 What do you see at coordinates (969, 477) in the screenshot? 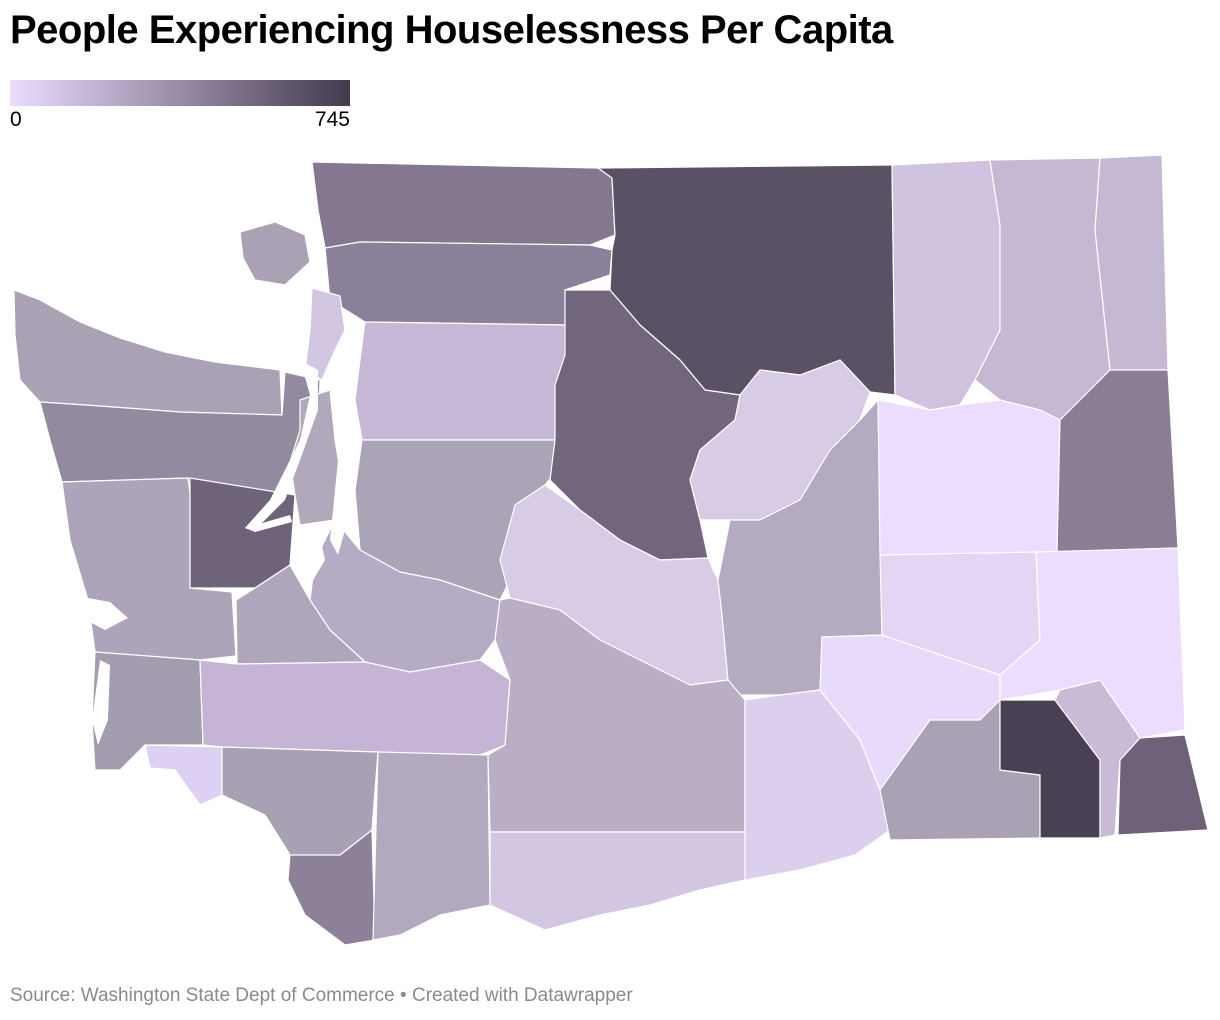
I see `county-lincoln` at bounding box center [969, 477].